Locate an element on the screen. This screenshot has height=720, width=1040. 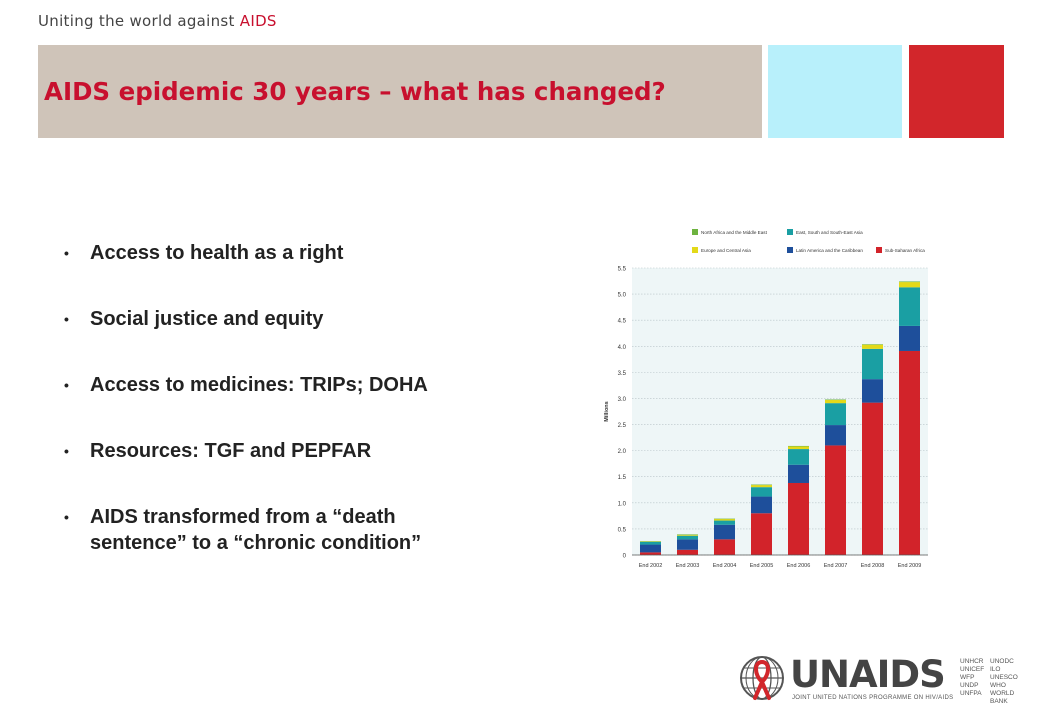
x-tick-label: End 2003 is located at coordinates (688, 566).